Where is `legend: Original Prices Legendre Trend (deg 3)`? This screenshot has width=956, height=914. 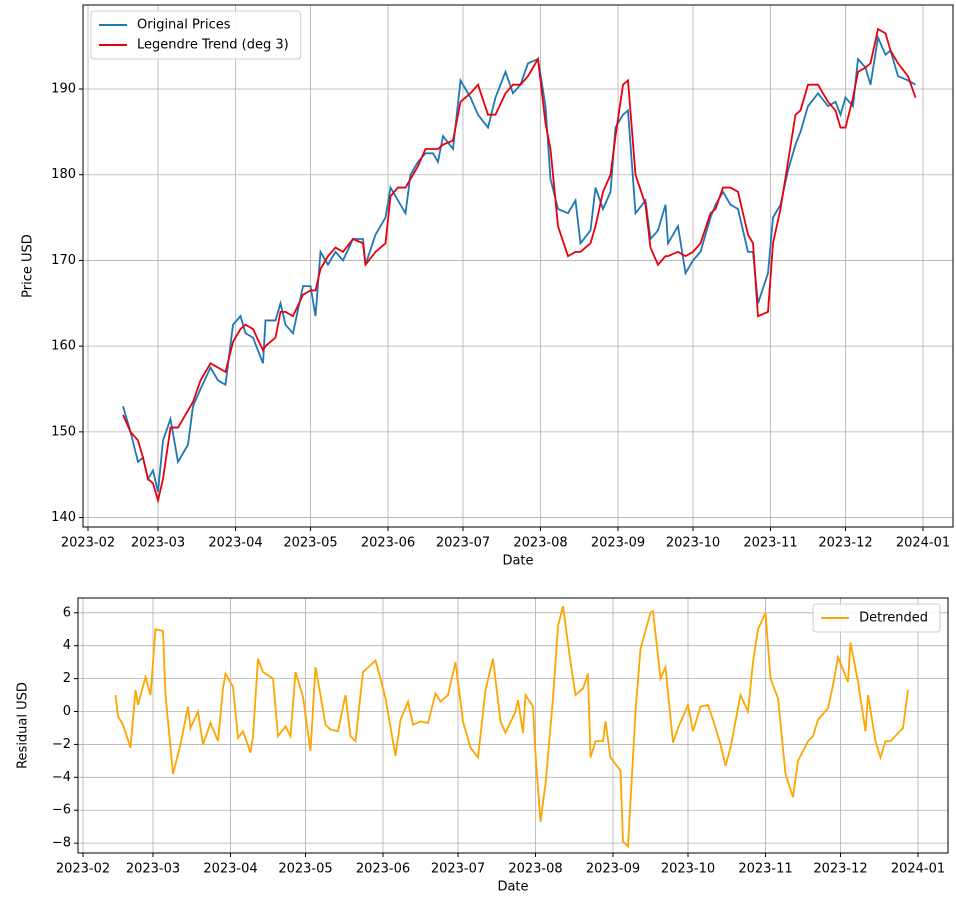 legend: Original Prices Legendre Trend (deg 3) is located at coordinates (196, 35).